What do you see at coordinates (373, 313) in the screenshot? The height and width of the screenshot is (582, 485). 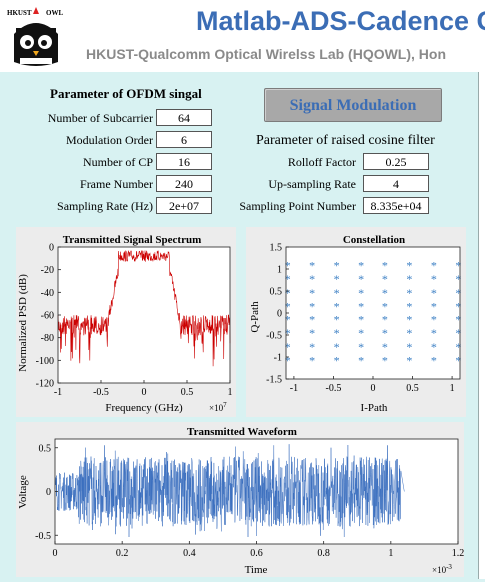 I see `plot-area` at bounding box center [373, 313].